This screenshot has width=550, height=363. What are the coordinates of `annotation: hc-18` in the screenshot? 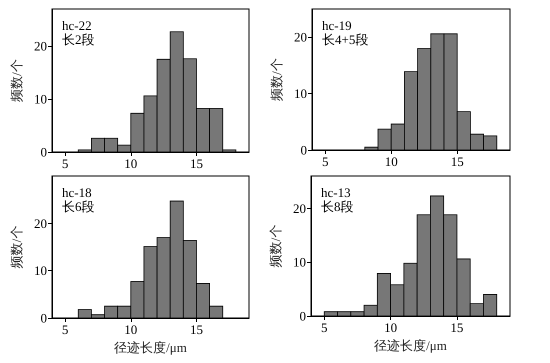 It's located at (77, 192).